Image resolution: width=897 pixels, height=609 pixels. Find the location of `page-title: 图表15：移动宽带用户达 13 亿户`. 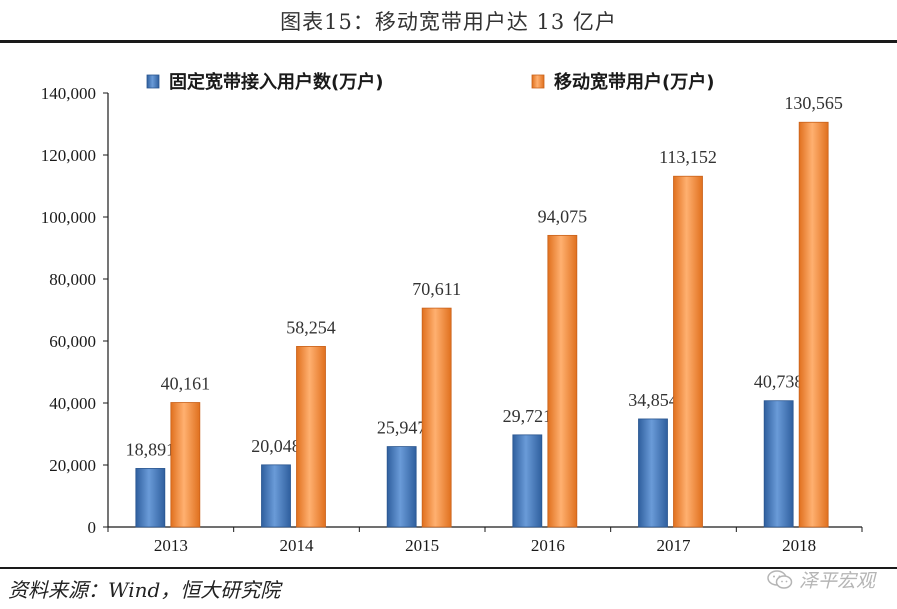

page-title: 图表15：移动宽带用户达 13 亿户 is located at coordinates (448, 22).